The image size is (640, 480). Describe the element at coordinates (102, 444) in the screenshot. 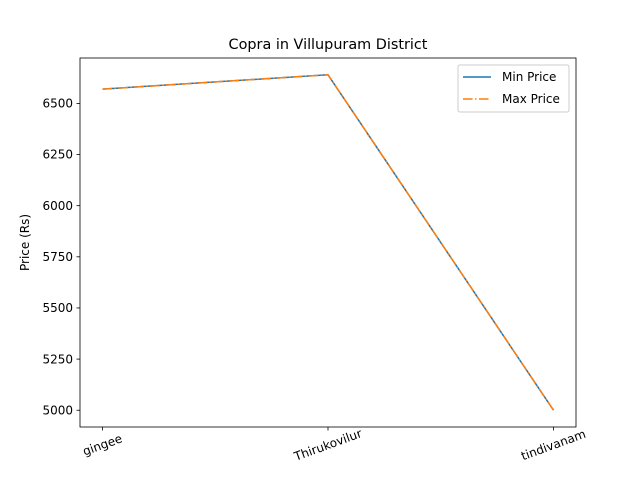

I see `x-tick-label: gingee` at that location.